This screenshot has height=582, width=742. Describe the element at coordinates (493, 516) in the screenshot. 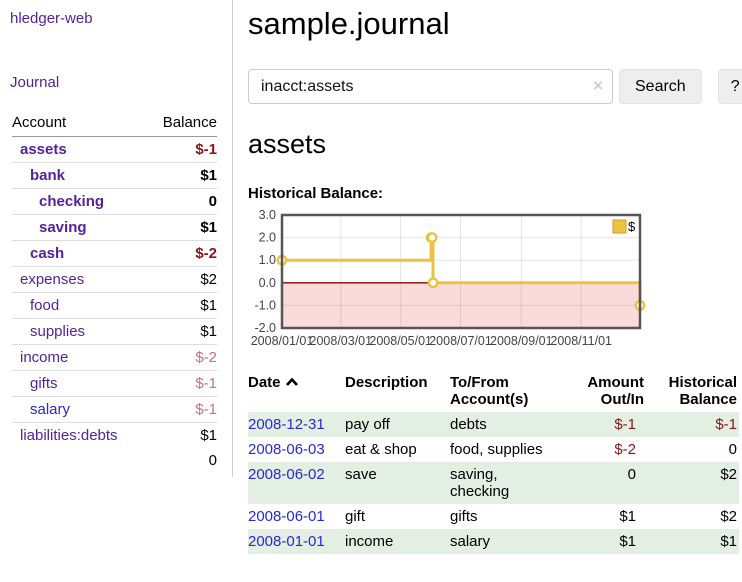

I see `register-row: 2008-06-01 gift gifts $1 $2` at that location.